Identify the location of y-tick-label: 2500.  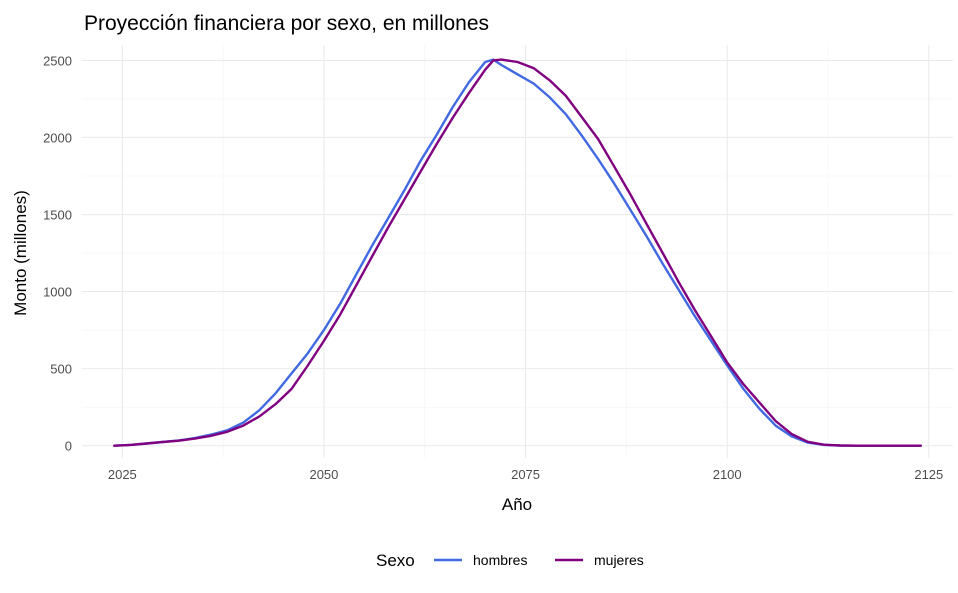
(57, 60).